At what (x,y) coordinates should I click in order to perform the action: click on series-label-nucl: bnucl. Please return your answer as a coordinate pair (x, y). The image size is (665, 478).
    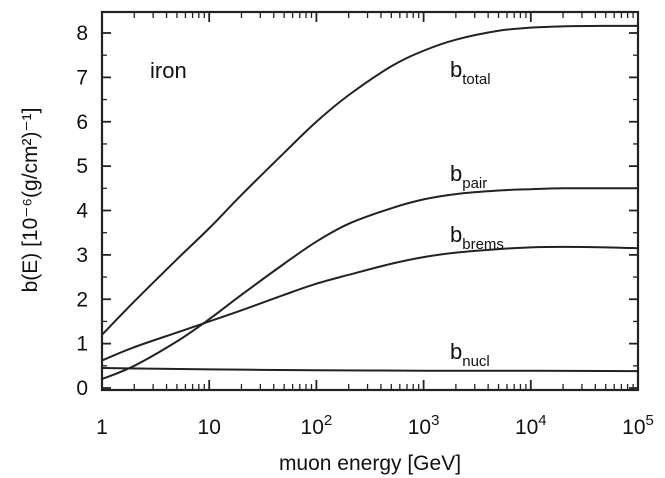
    Looking at the image, I should click on (470, 354).